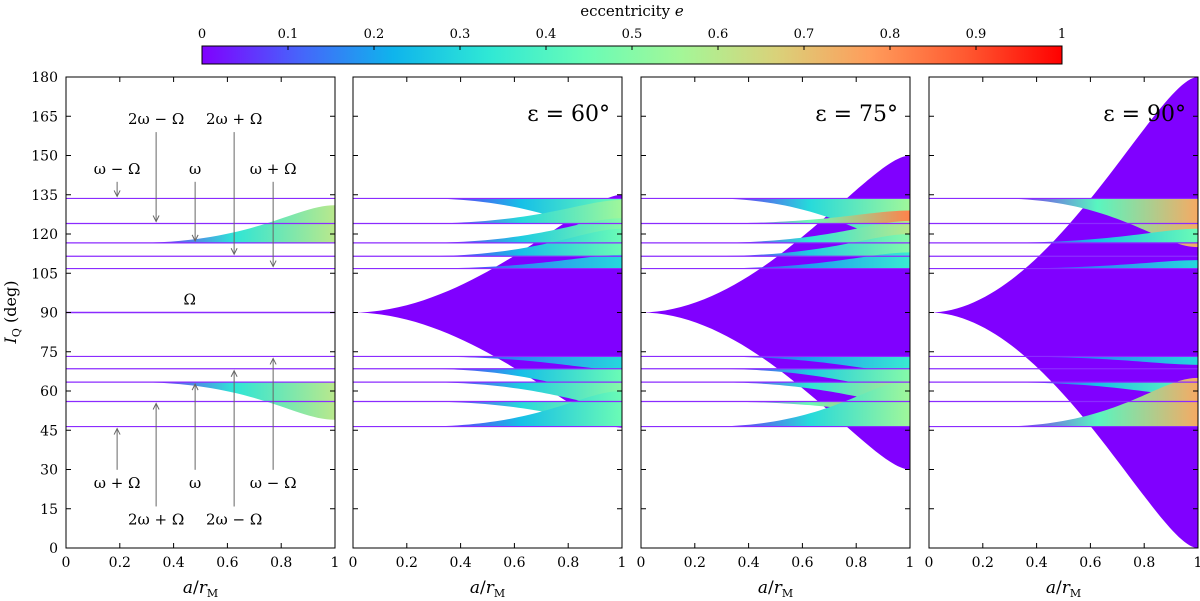 The image size is (1200, 601). I want to click on y-tick-label: 150, so click(44, 157).